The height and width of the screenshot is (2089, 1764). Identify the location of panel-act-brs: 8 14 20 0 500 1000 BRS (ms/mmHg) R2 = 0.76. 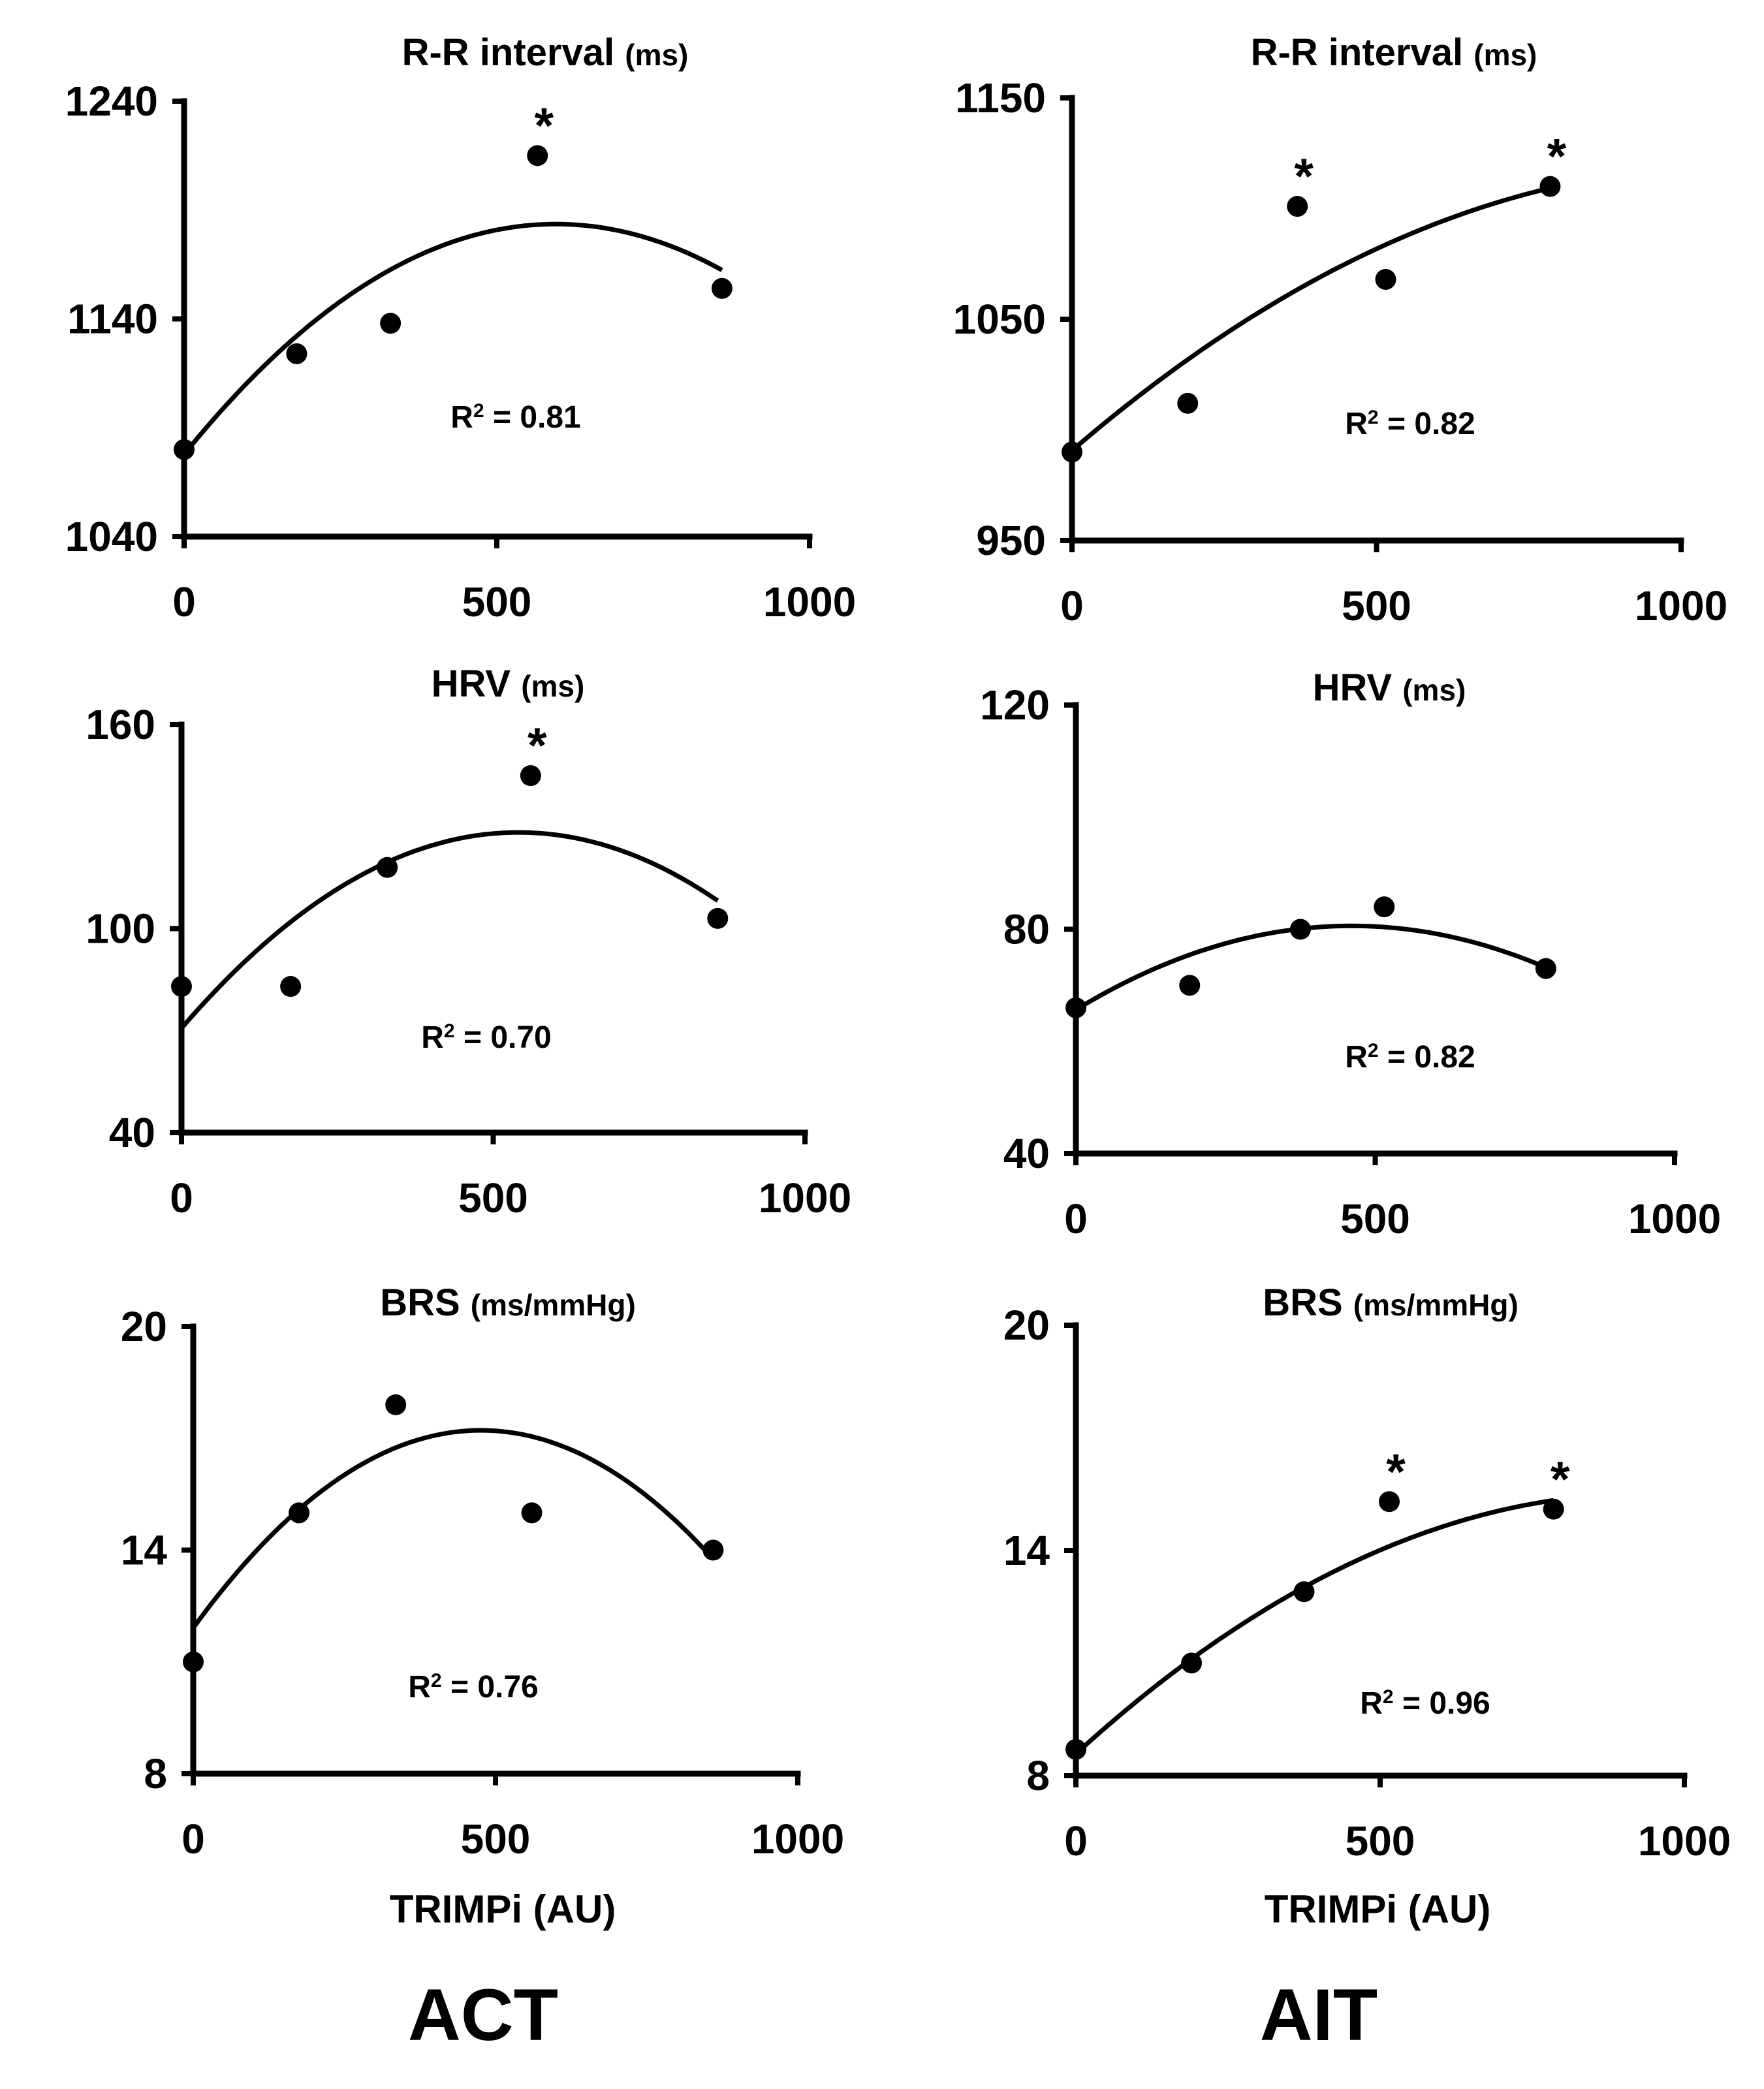
(482, 1571).